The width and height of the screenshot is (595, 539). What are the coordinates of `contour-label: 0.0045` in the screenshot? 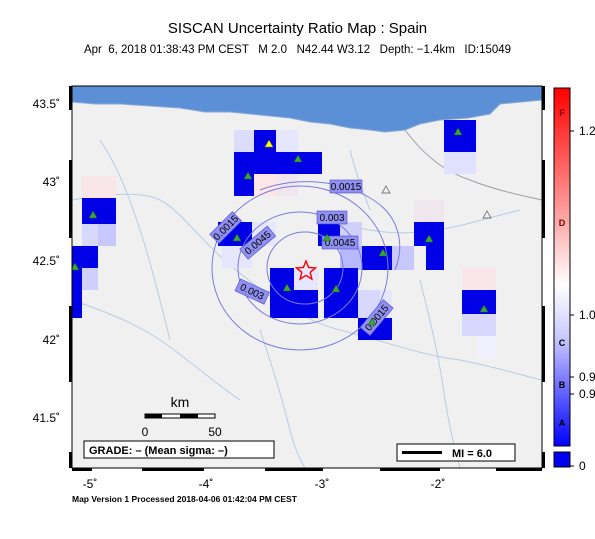 It's located at (340, 243).